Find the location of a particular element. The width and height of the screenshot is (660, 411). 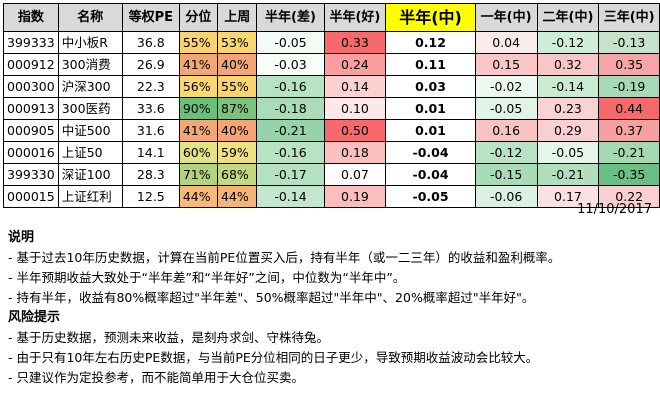

cell-name: 中小板R is located at coordinates (90, 42).